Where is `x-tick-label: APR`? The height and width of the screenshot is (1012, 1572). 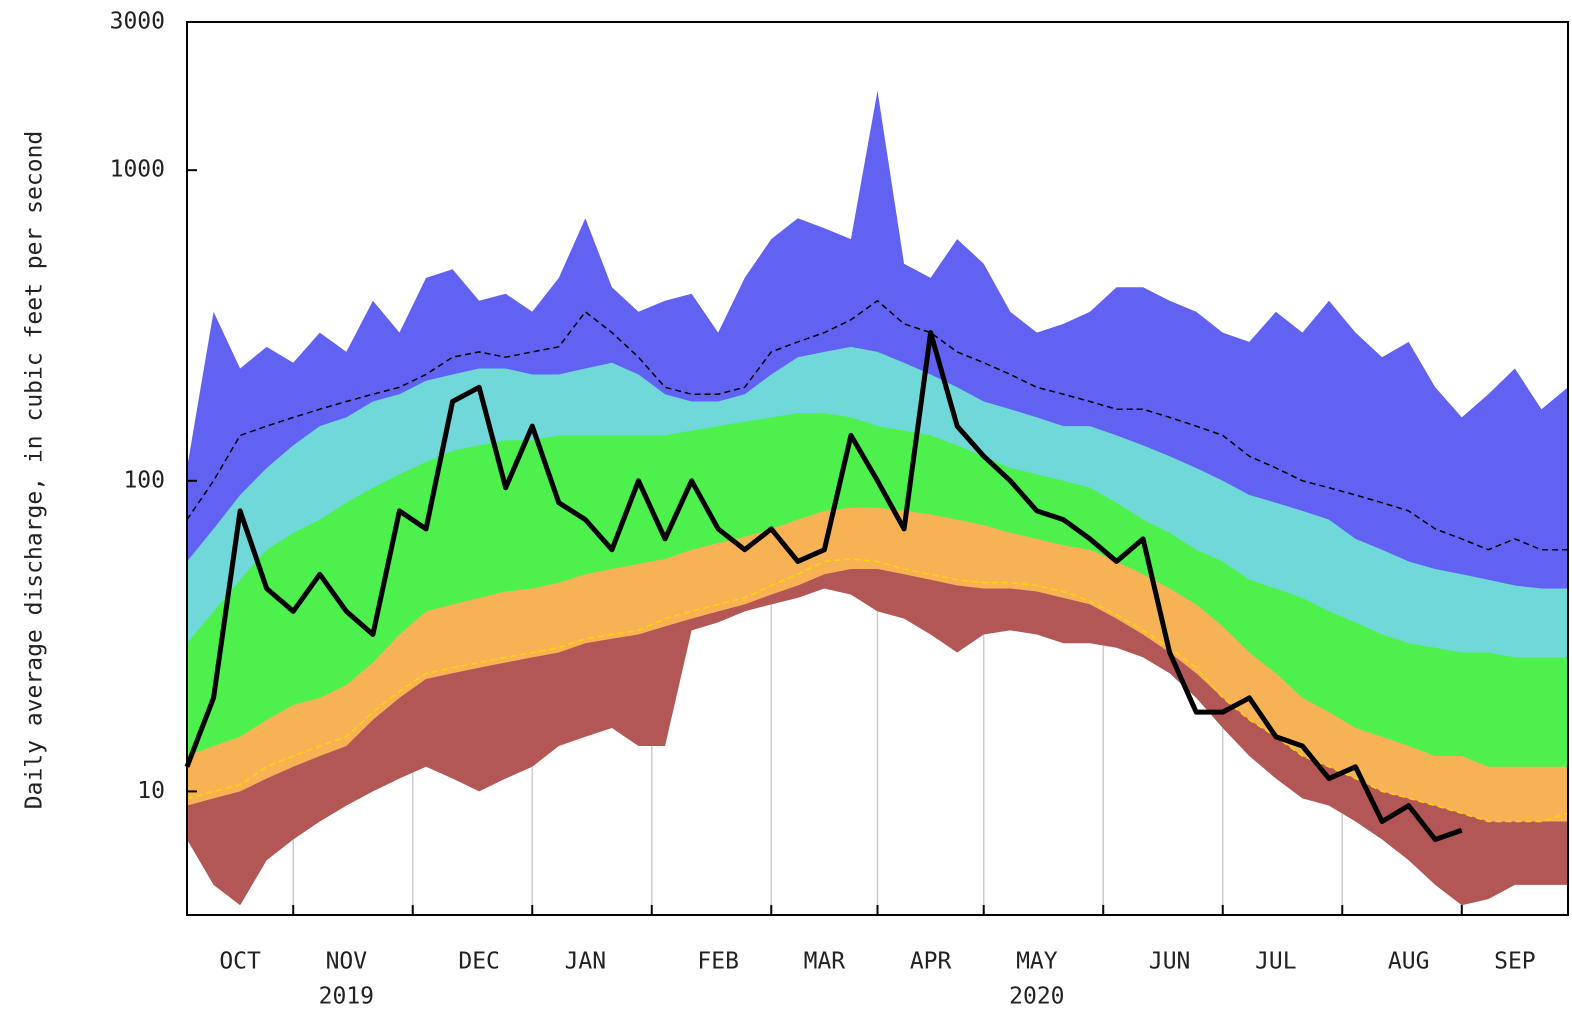
x-tick-label: APR is located at coordinates (931, 962).